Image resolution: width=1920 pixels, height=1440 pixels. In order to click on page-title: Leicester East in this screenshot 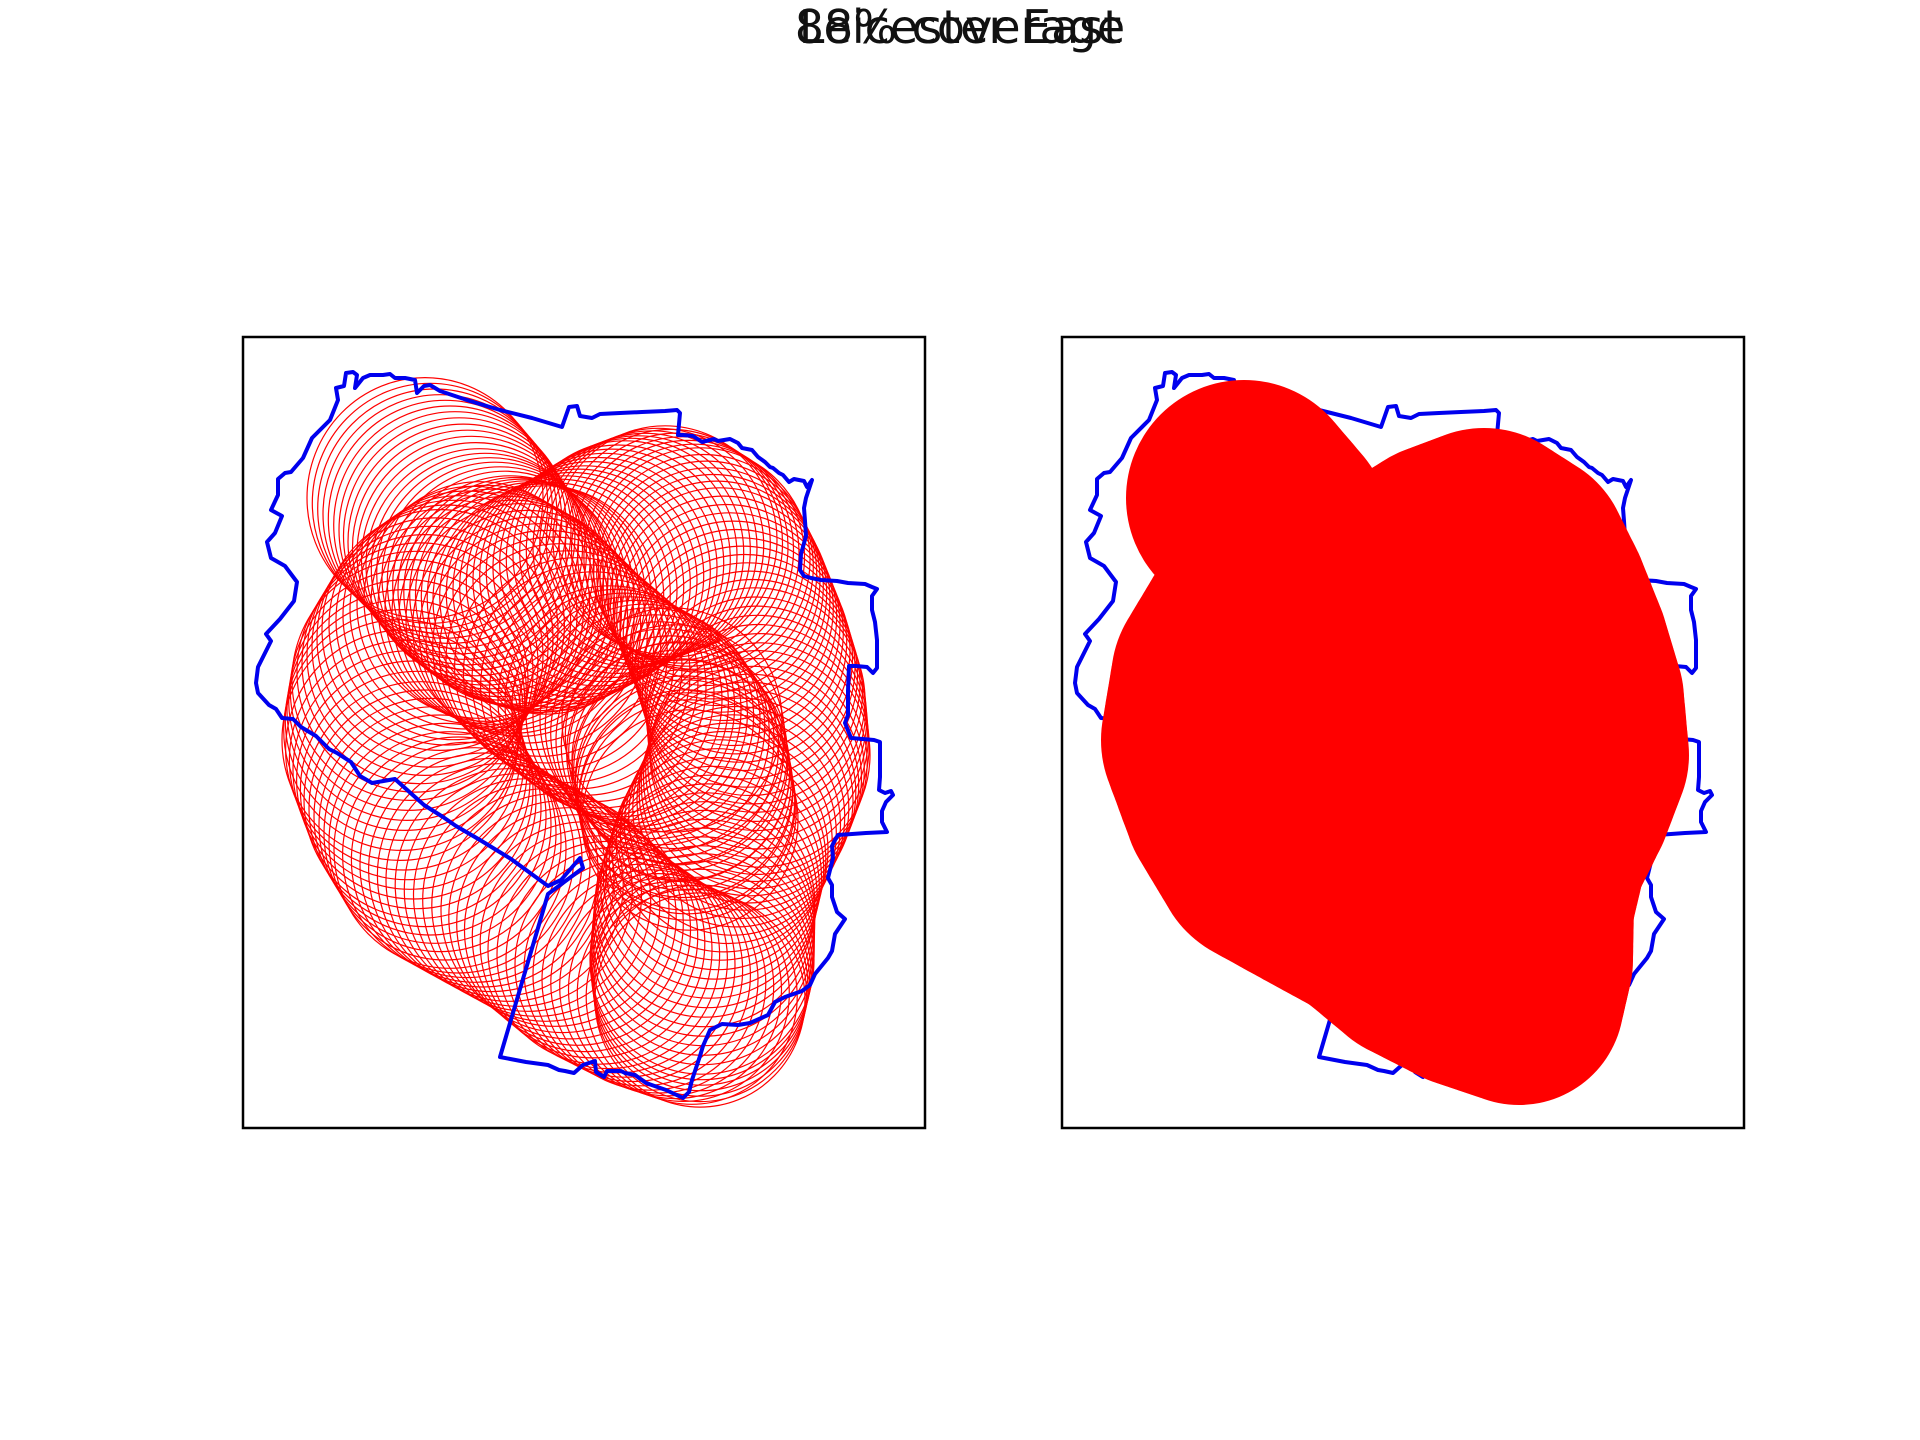, I will do `click(960, 27)`.